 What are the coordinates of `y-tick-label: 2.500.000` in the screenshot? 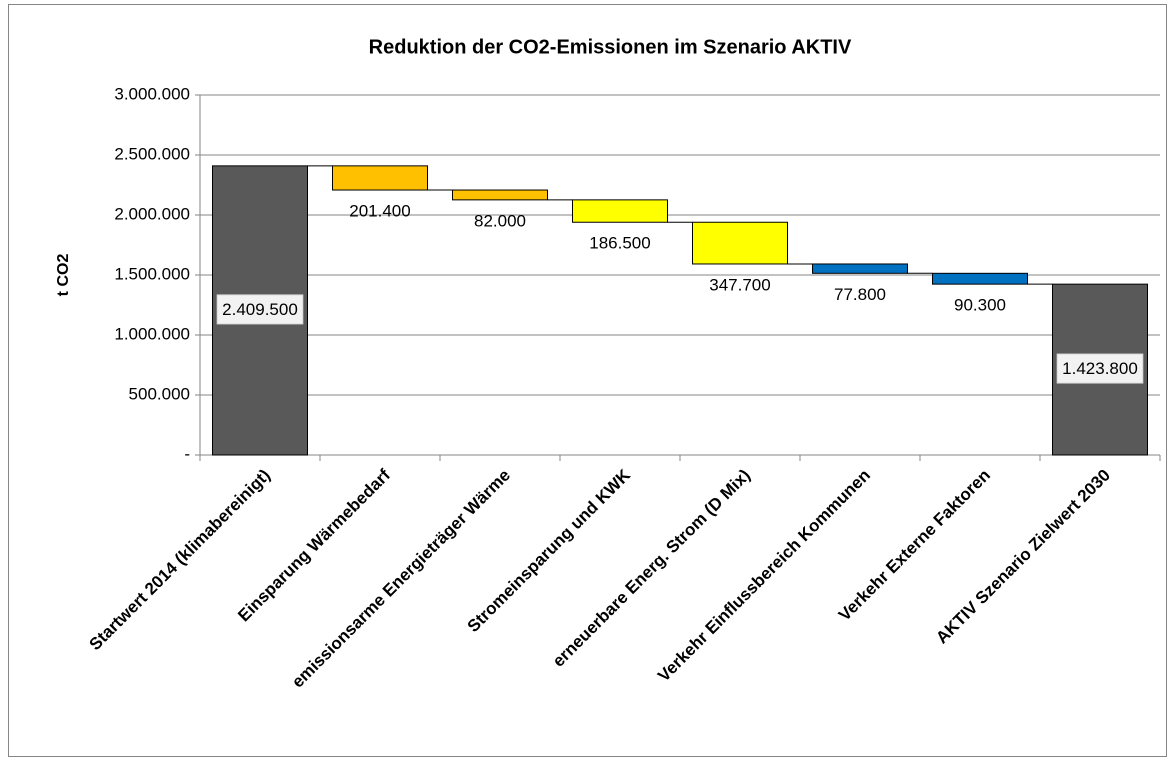 It's located at (152, 153).